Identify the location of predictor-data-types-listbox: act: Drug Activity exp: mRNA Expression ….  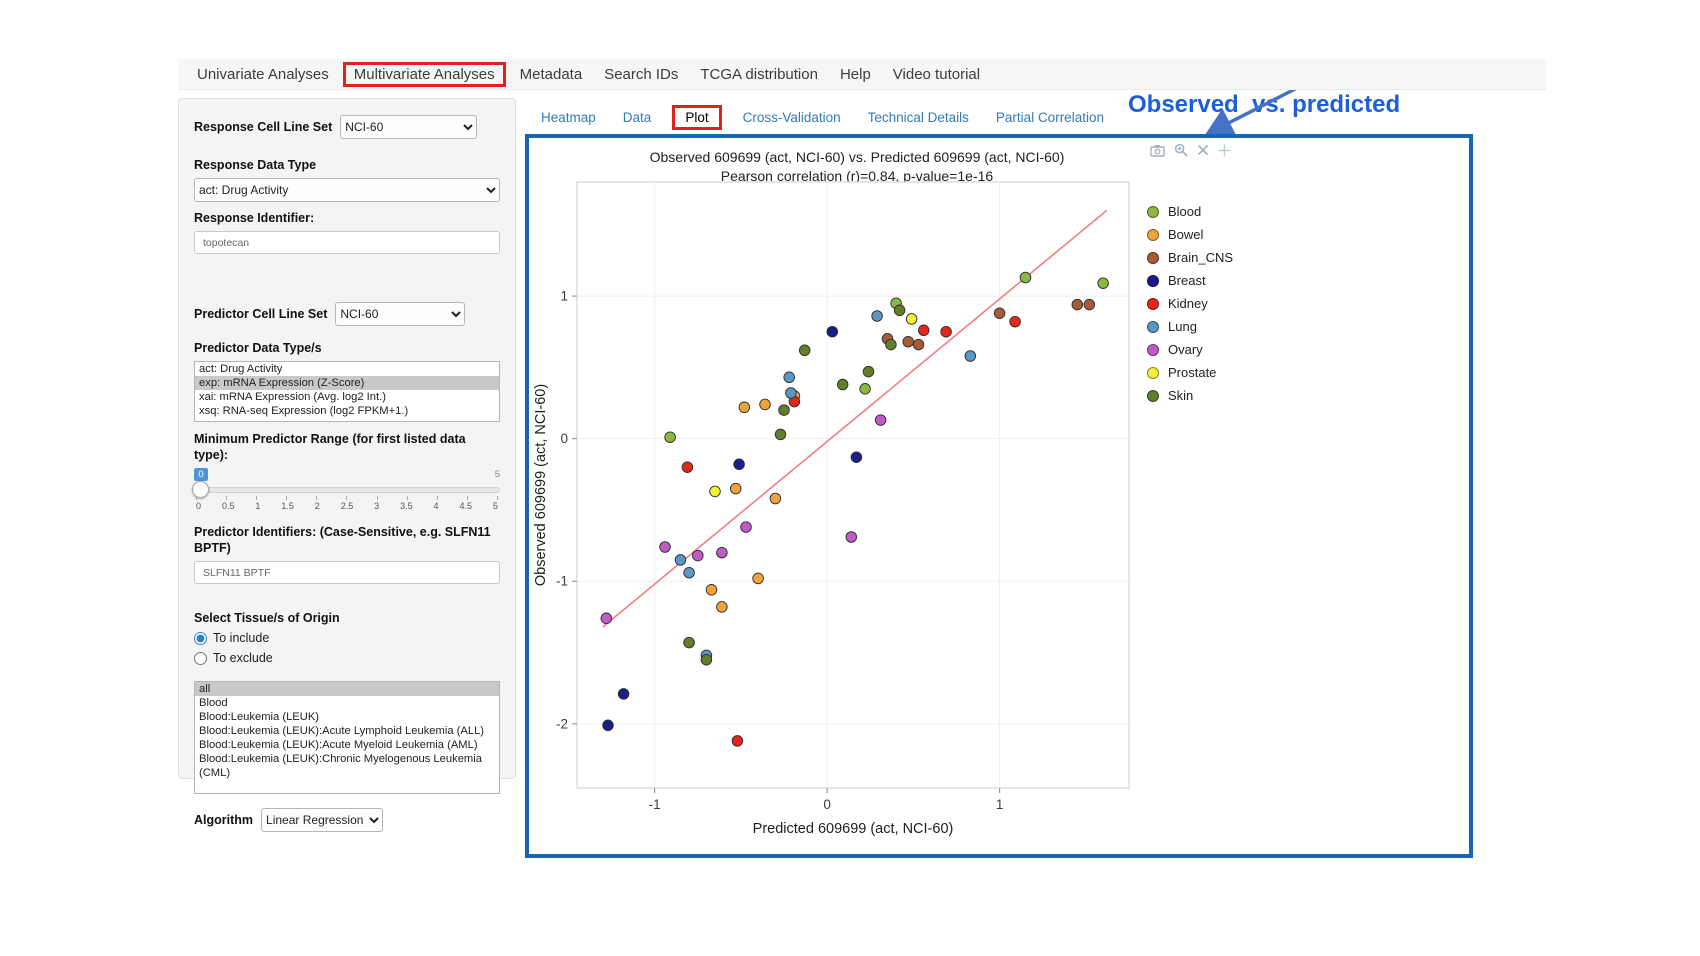
(347, 391).